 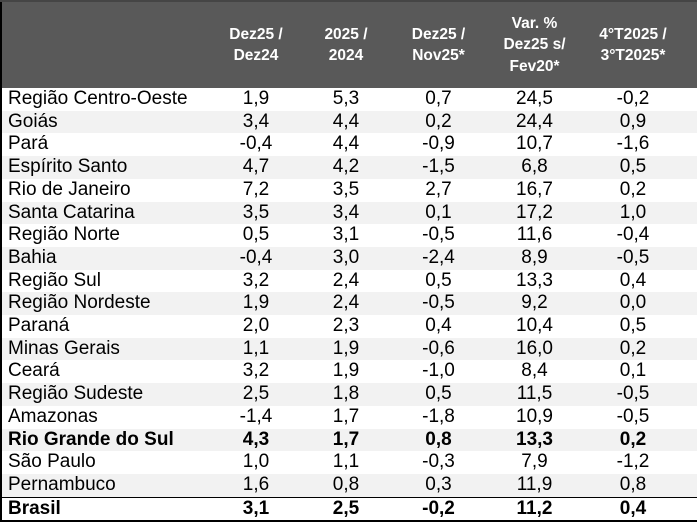 I want to click on header-filler, so click(x=690, y=44).